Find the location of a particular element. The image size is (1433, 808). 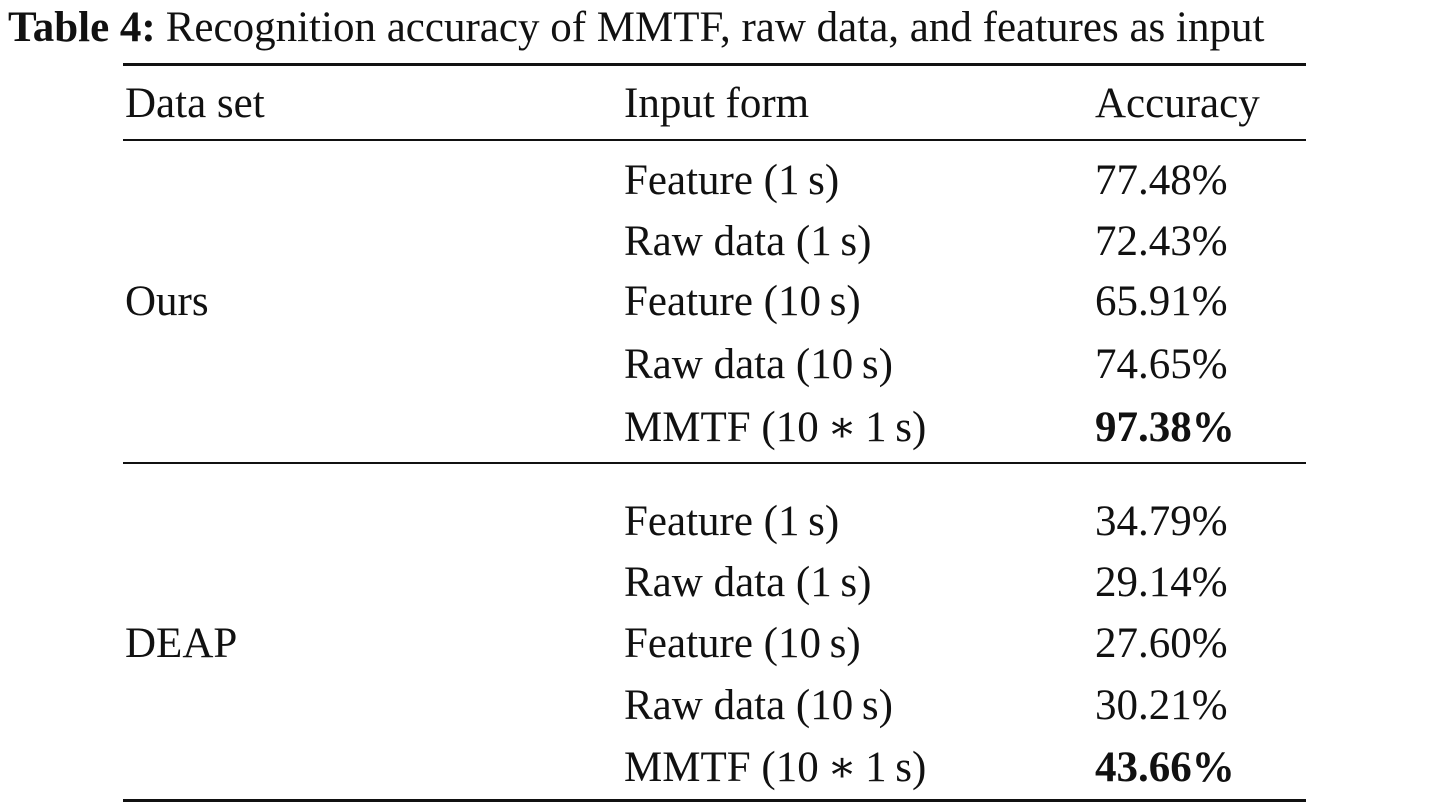

dataset-label-deap: DEAP is located at coordinates (181, 643).